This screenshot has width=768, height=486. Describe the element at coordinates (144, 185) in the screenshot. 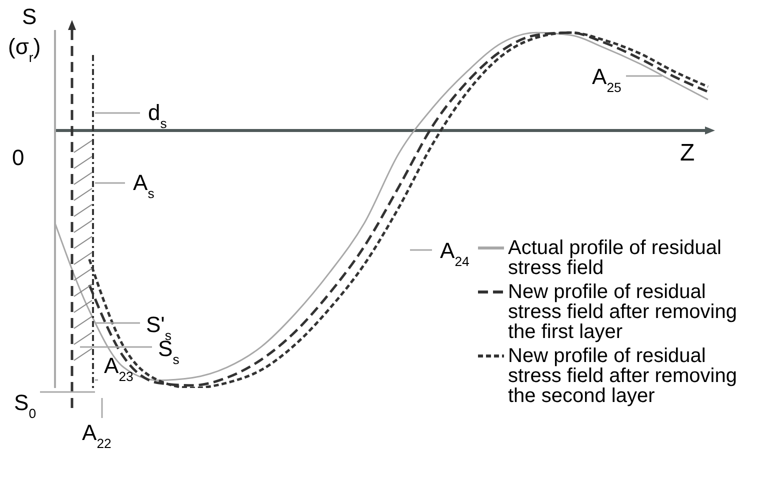

I see `annotation: A$_{s}$` at that location.